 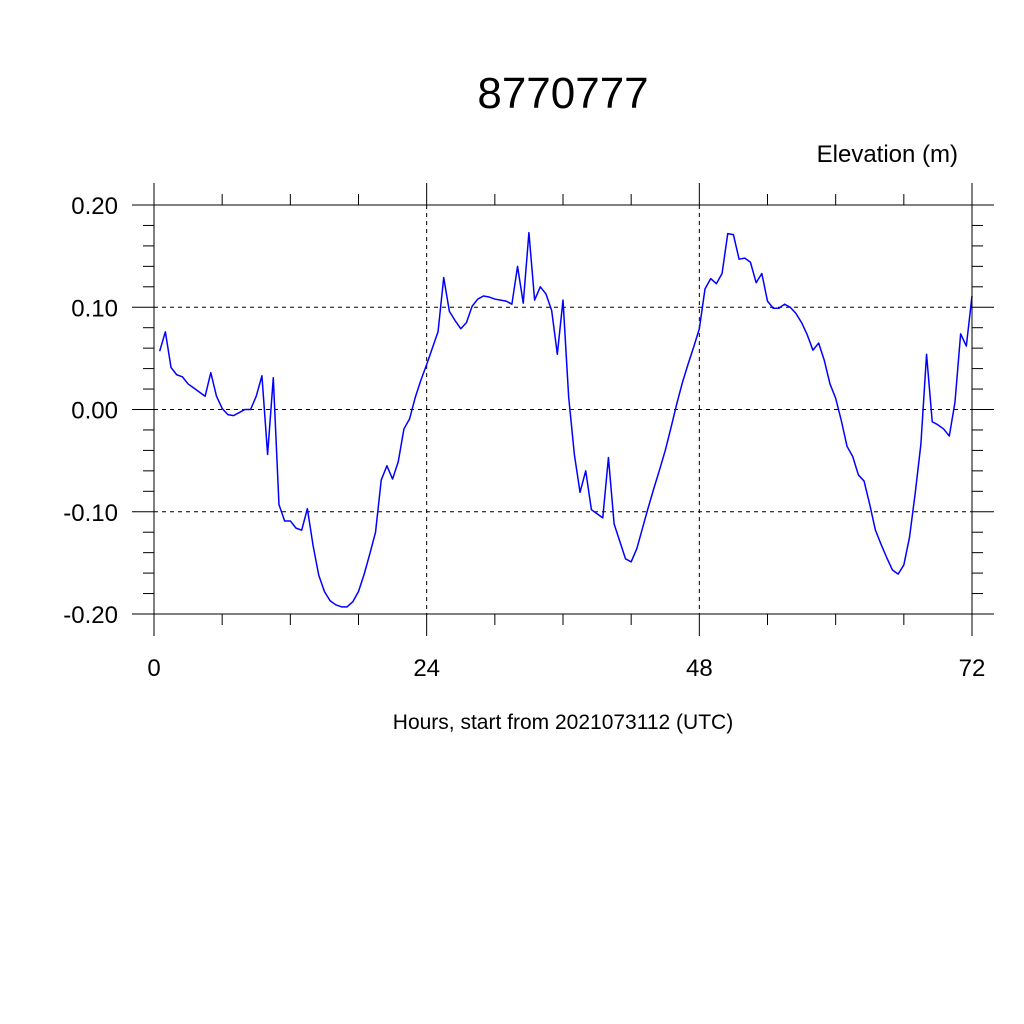 What do you see at coordinates (563, 722) in the screenshot?
I see `x-axis-label: Hours, start from 2021073112 (UTC)` at bounding box center [563, 722].